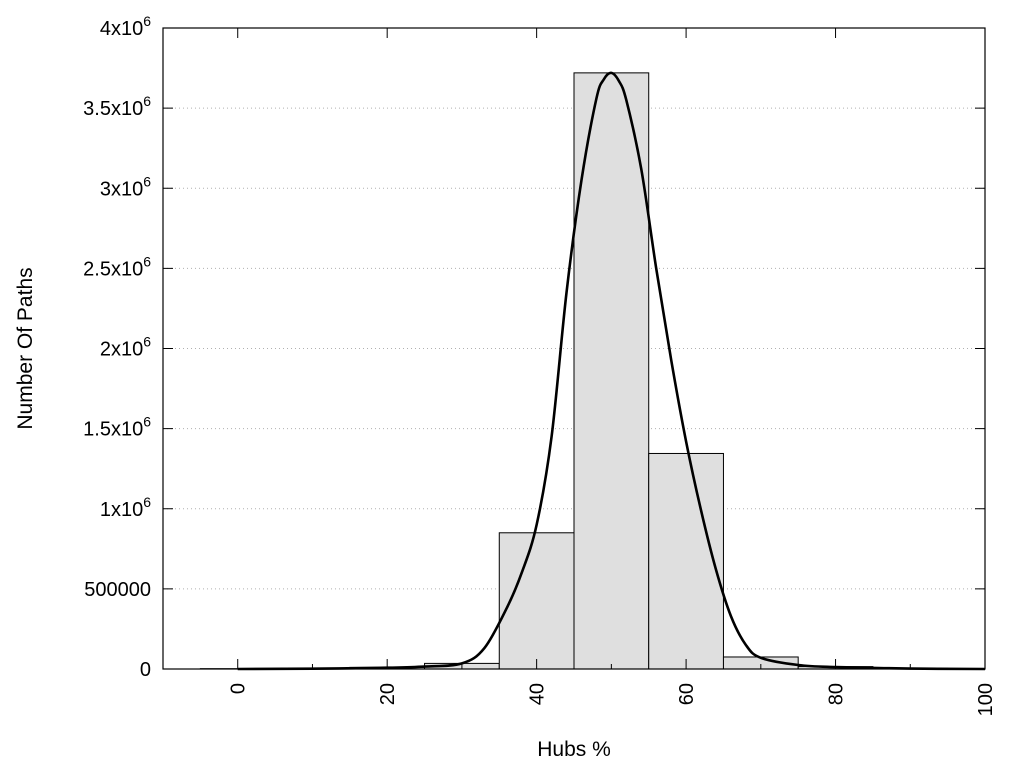 The height and width of the screenshot is (768, 1024). What do you see at coordinates (239, 688) in the screenshot?
I see `x-tick-label: 0` at bounding box center [239, 688].